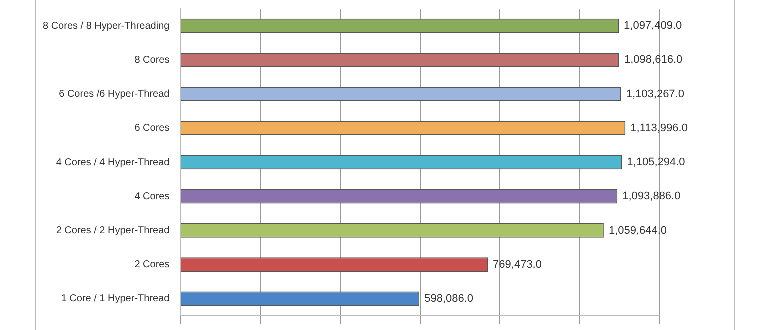 This screenshot has width=770, height=330. I want to click on y-tick-label: 4 Cores, so click(152, 196).